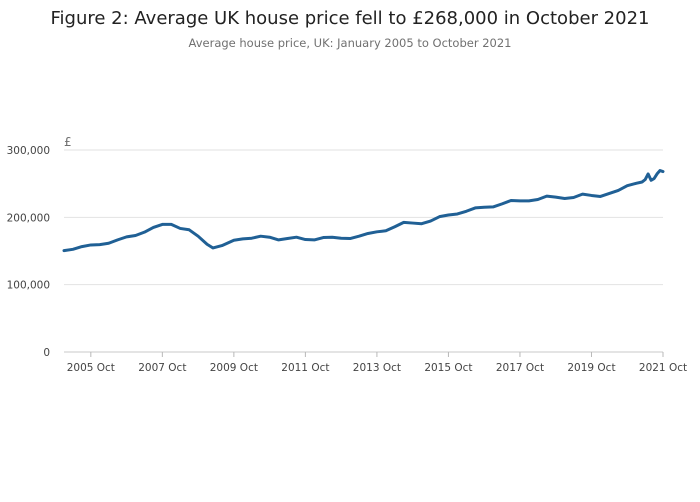 This screenshot has width=700, height=502. What do you see at coordinates (28, 218) in the screenshot?
I see `y-tick-label: 200,000` at bounding box center [28, 218].